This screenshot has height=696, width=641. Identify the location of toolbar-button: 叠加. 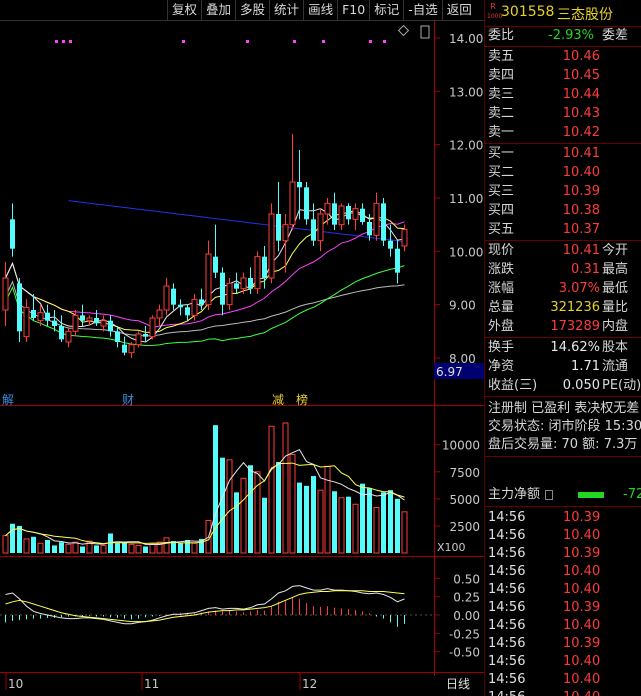
(218, 10).